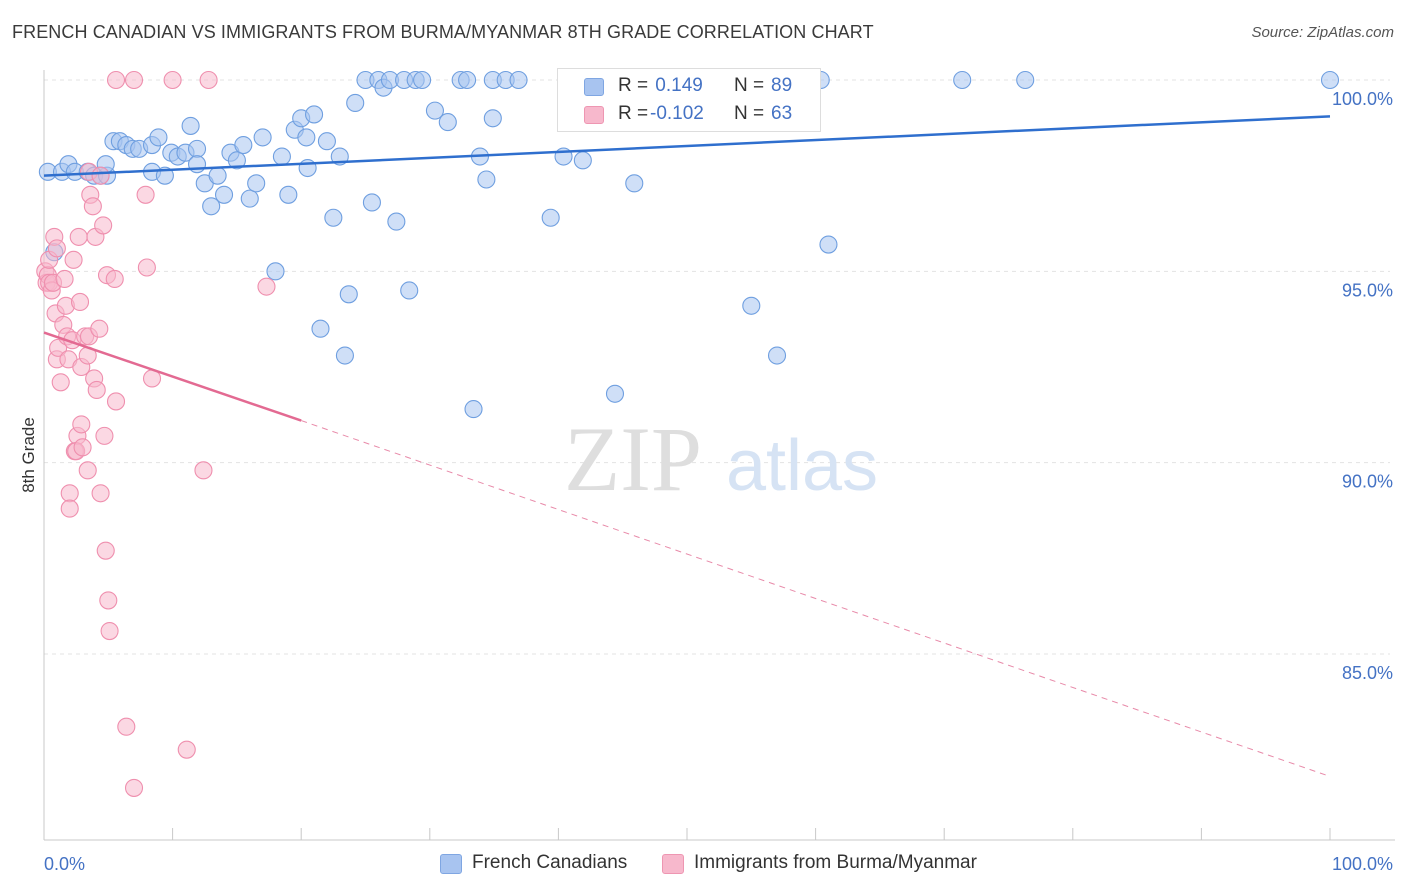 This screenshot has width=1406, height=892. Describe the element at coordinates (1367, 673) in the screenshot. I see `y-tick-label: 85.0%` at that location.